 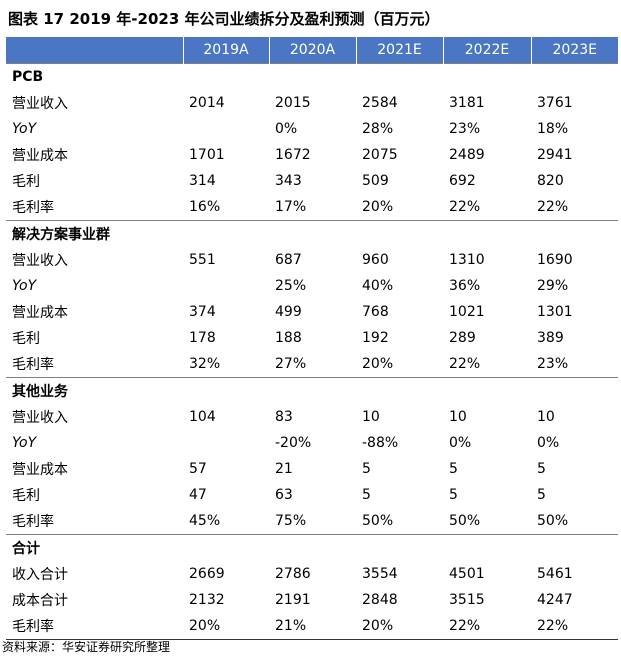 I want to click on data-cell: 27%, so click(x=291, y=364).